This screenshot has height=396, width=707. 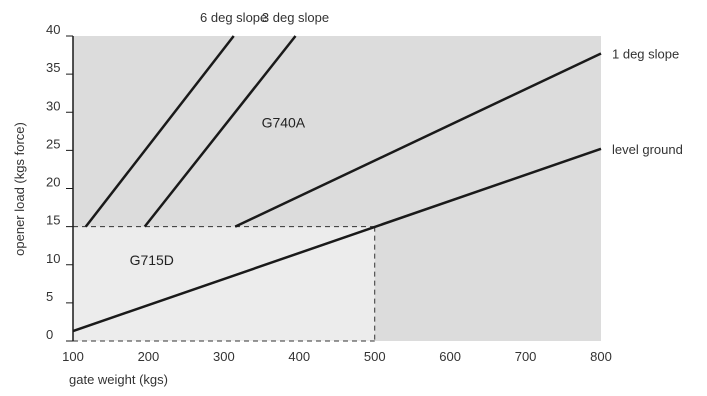 What do you see at coordinates (53, 220) in the screenshot?
I see `y-tick-label: 15` at bounding box center [53, 220].